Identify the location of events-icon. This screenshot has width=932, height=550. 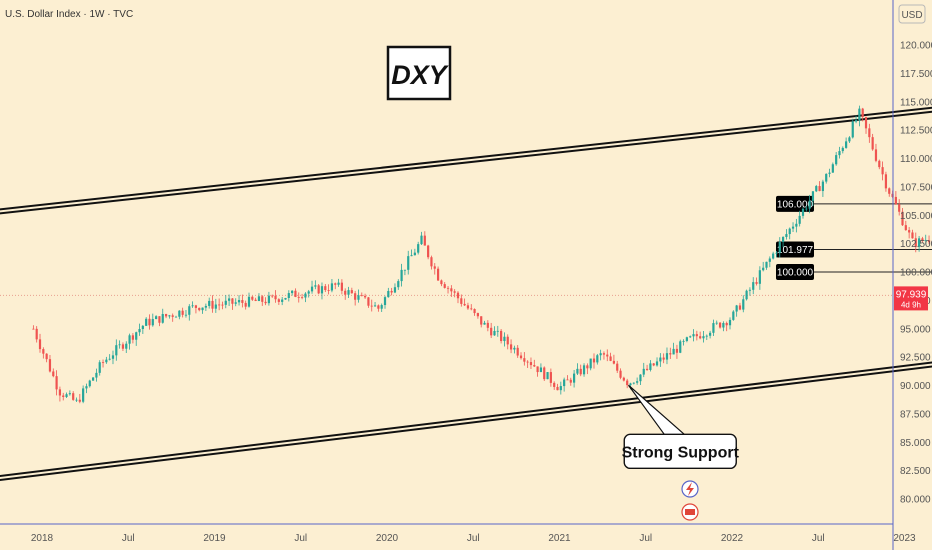
(690, 512).